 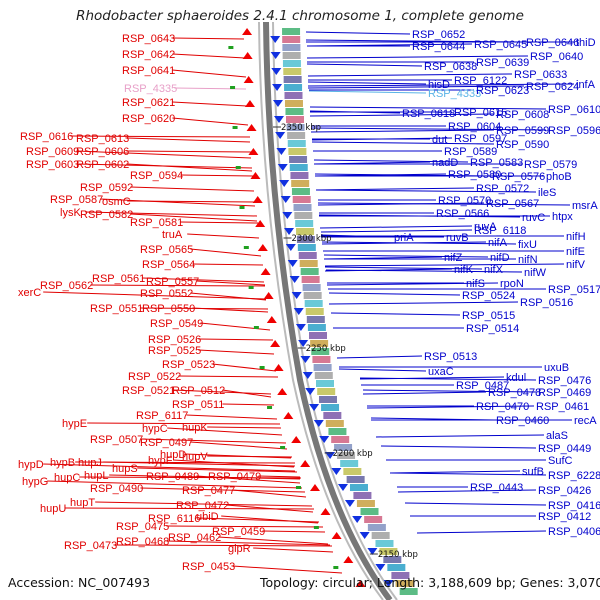 I want to click on right-label-rsp-0469: RSP_0469, so click(x=564, y=393).